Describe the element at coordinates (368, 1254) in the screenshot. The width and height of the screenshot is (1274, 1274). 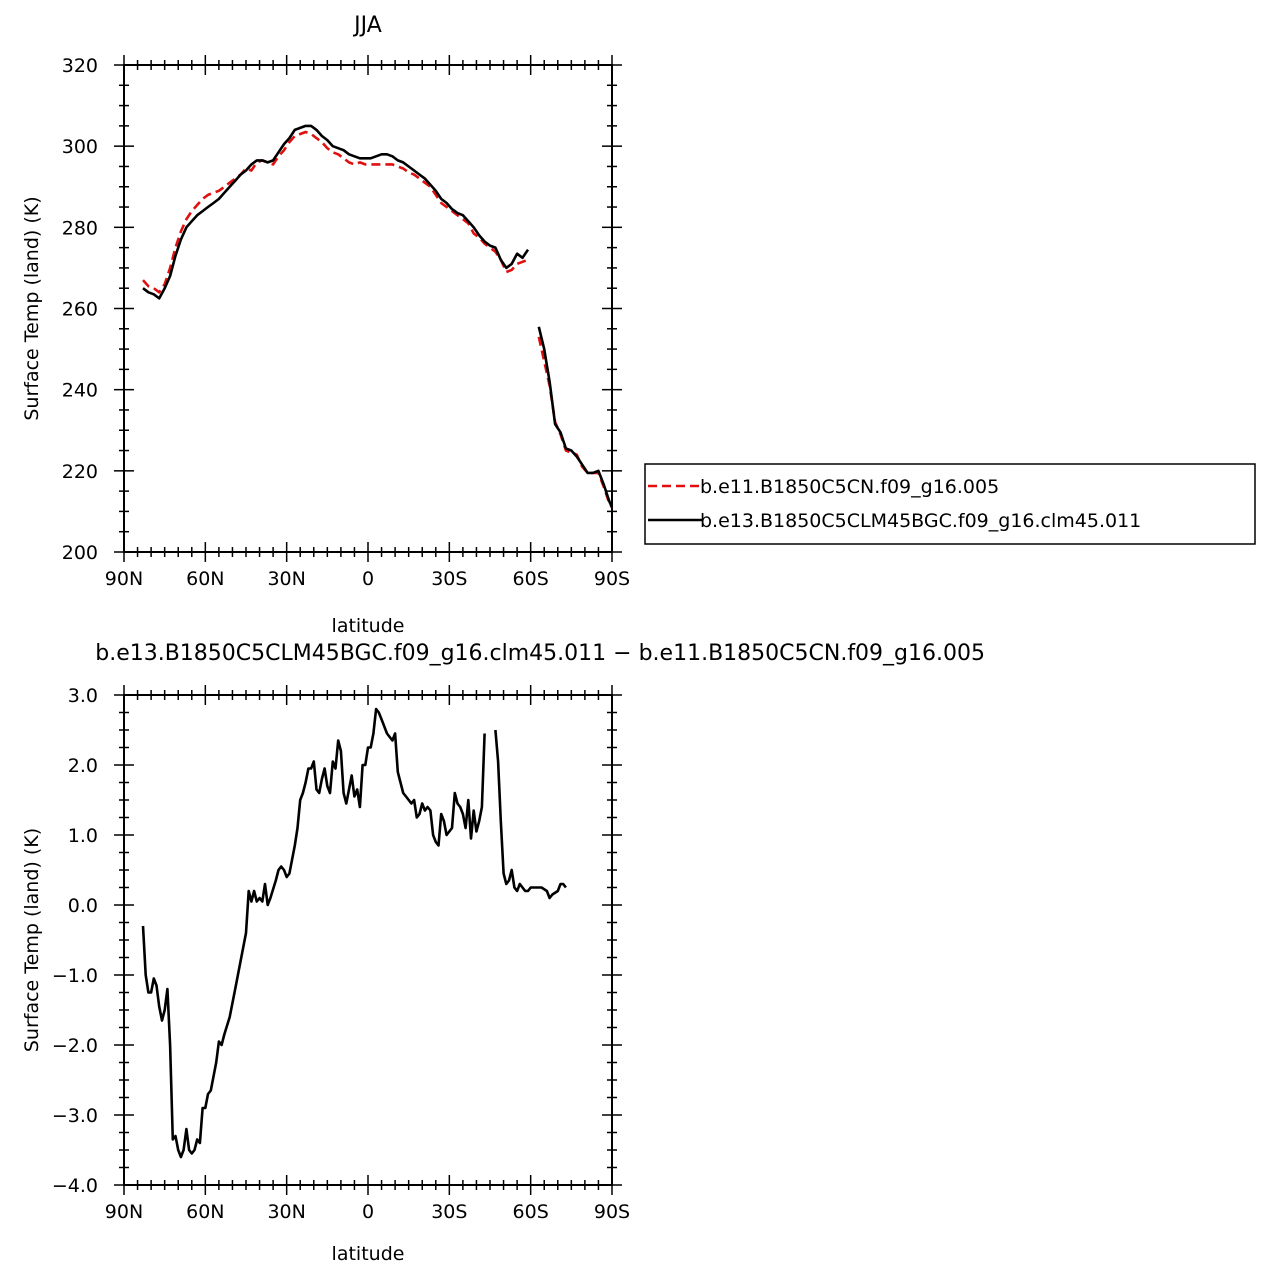
I see `bottom-x-axis-label: latitude` at that location.